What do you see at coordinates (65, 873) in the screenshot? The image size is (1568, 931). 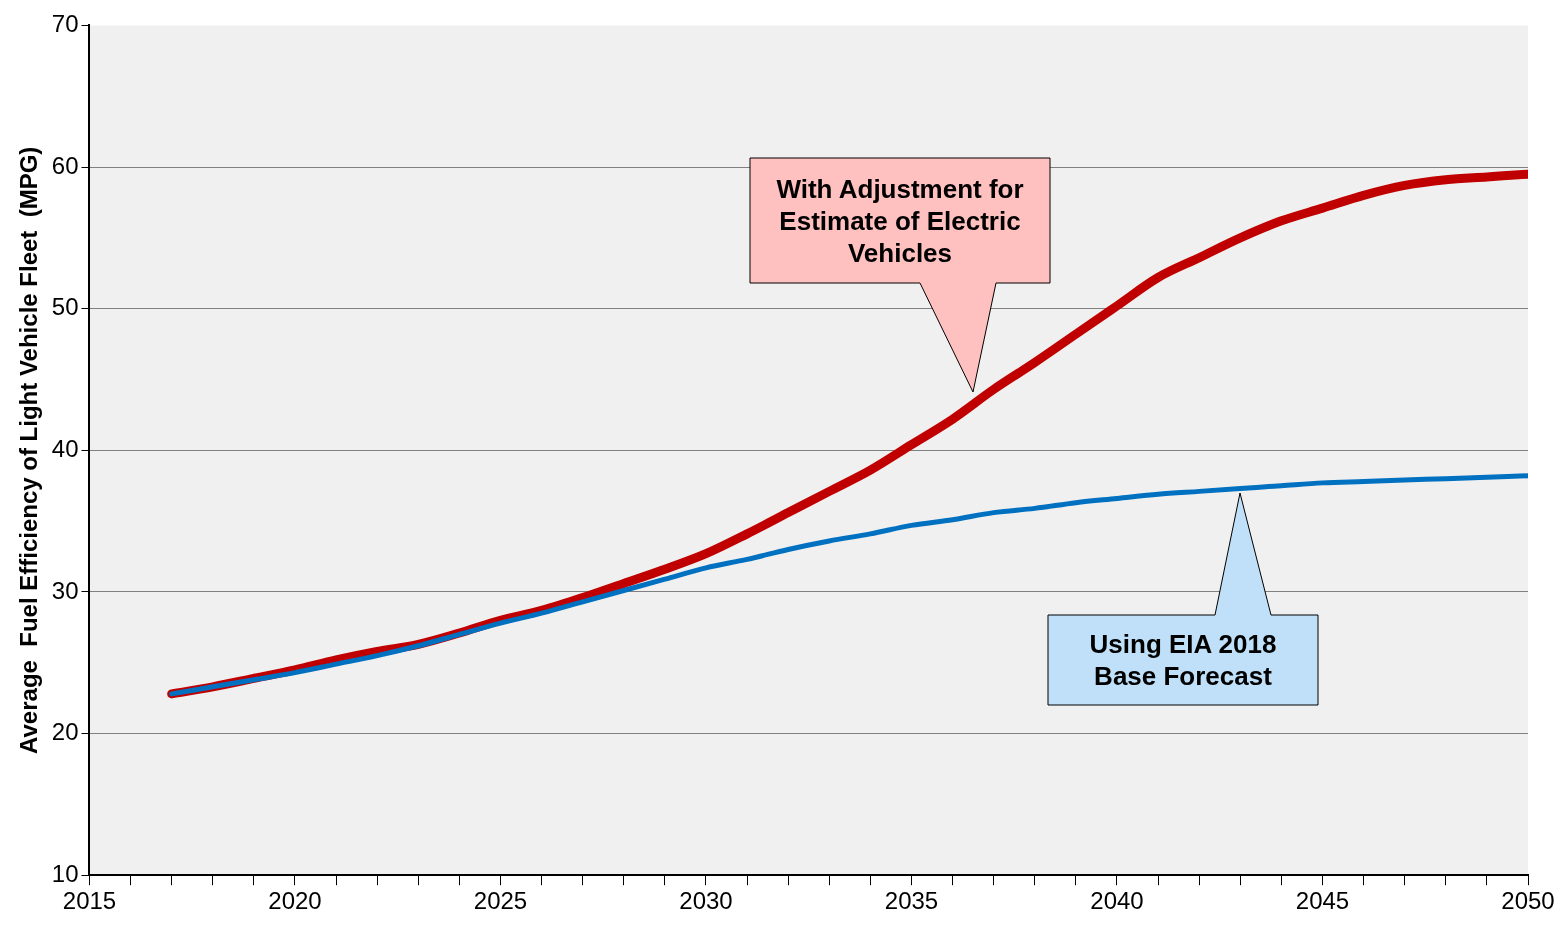 I see `y-tick-label: 10` at bounding box center [65, 873].